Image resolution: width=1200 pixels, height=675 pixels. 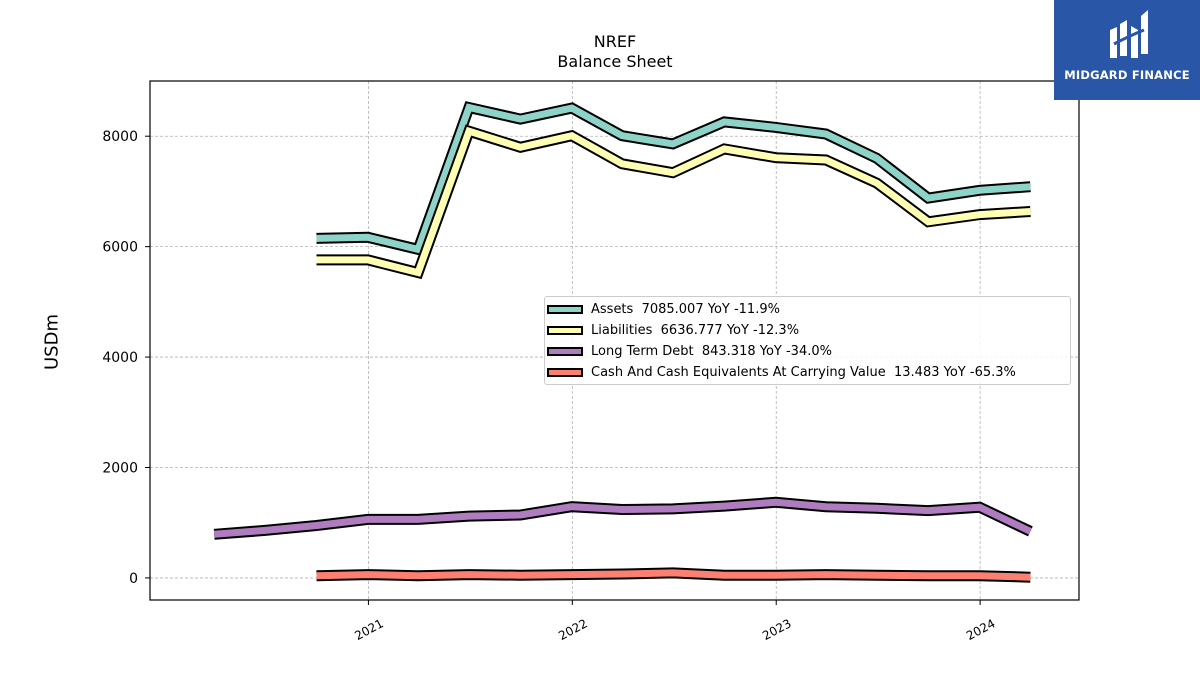 I want to click on legend-label-assets: Assets 7085.007 YoY -11.9%, so click(x=685, y=309).